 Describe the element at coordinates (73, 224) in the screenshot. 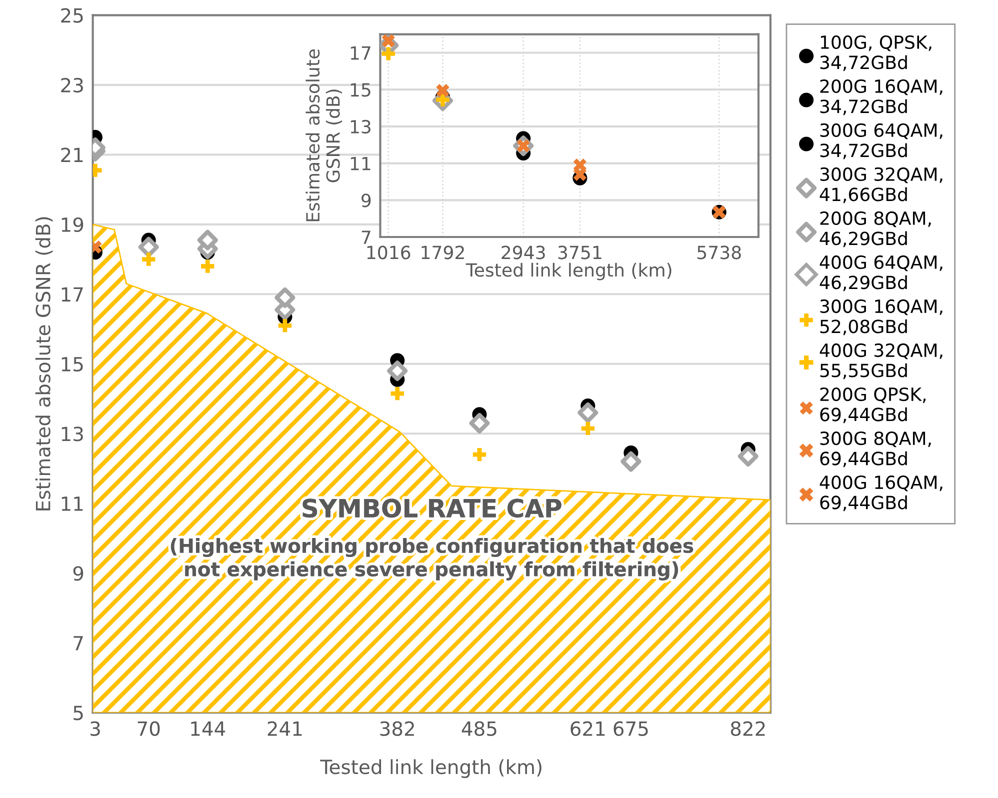

I see `y-tick-label: 19` at that location.